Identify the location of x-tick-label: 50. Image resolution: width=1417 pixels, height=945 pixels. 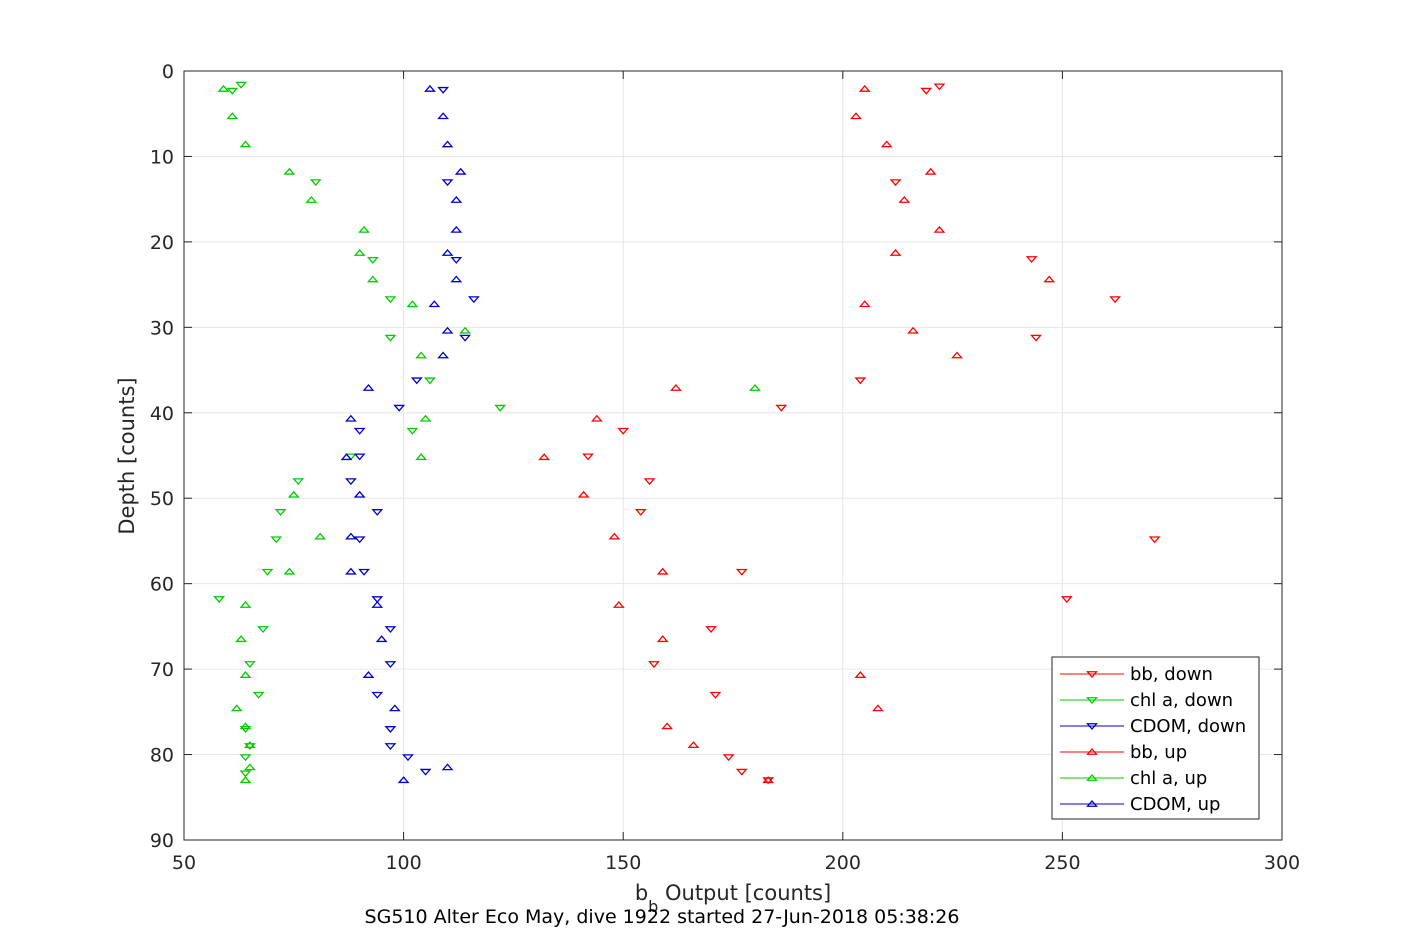
(184, 863).